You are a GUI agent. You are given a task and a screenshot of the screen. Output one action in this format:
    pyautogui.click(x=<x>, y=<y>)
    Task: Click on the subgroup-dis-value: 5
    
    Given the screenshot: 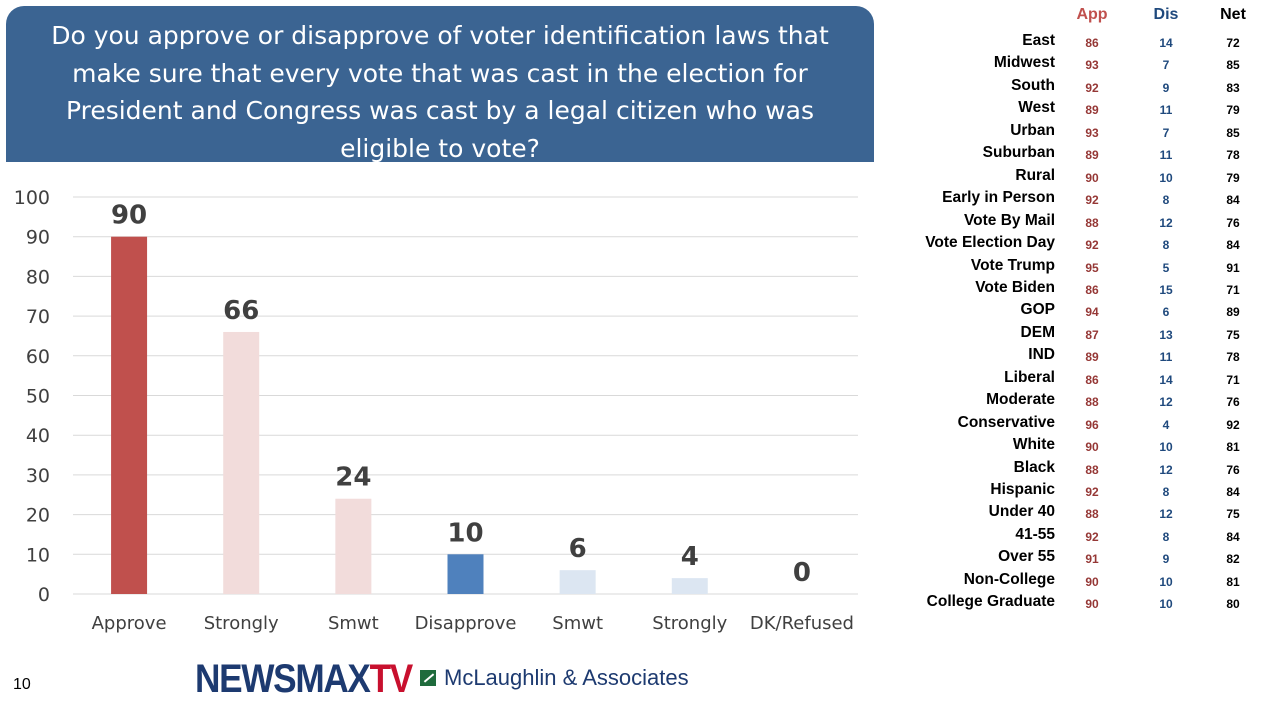 What is the action you would take?
    pyautogui.click(x=1166, y=267)
    